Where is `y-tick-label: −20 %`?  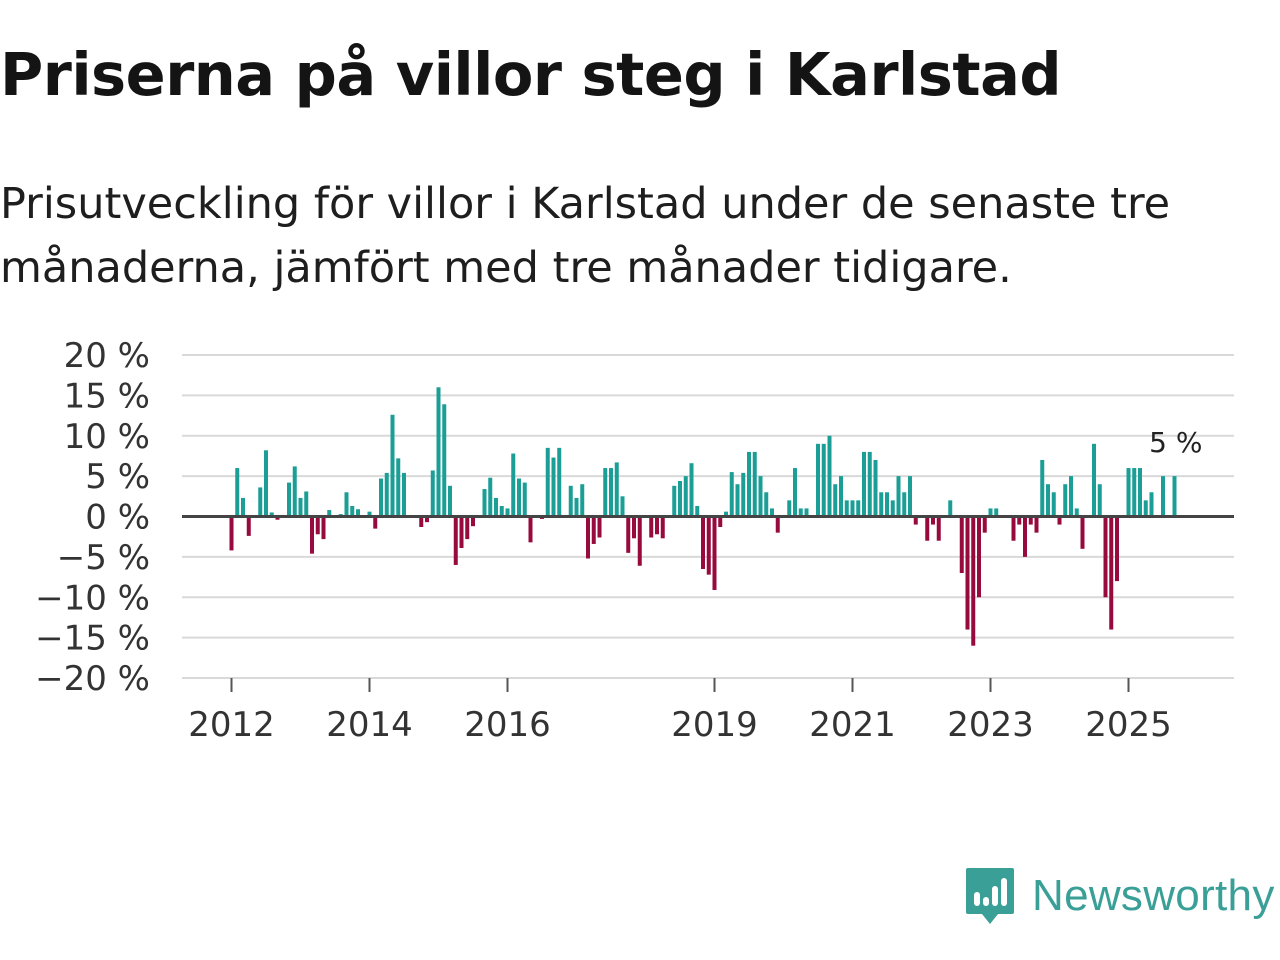
y-tick-label: −20 % is located at coordinates (92, 679).